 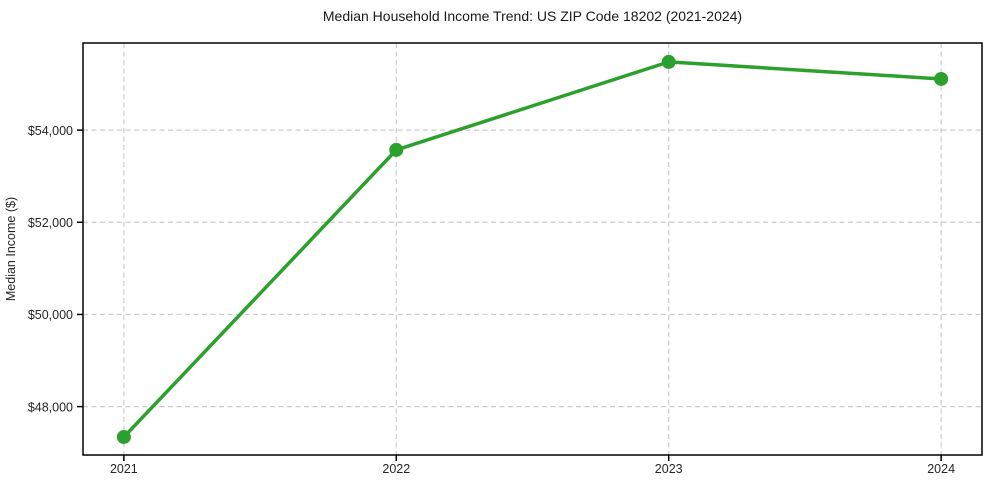 What do you see at coordinates (941, 469) in the screenshot?
I see `x-tick-label: 2024` at bounding box center [941, 469].